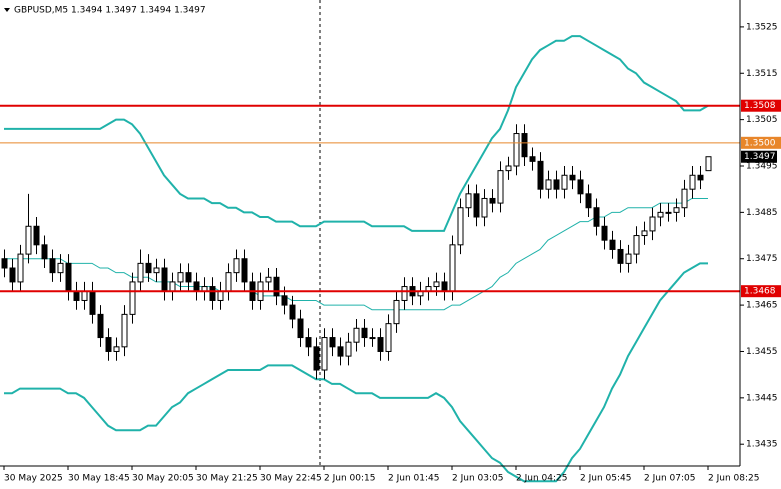  I want to click on x-tick-label: 2 Jun 05:45, so click(605, 479).